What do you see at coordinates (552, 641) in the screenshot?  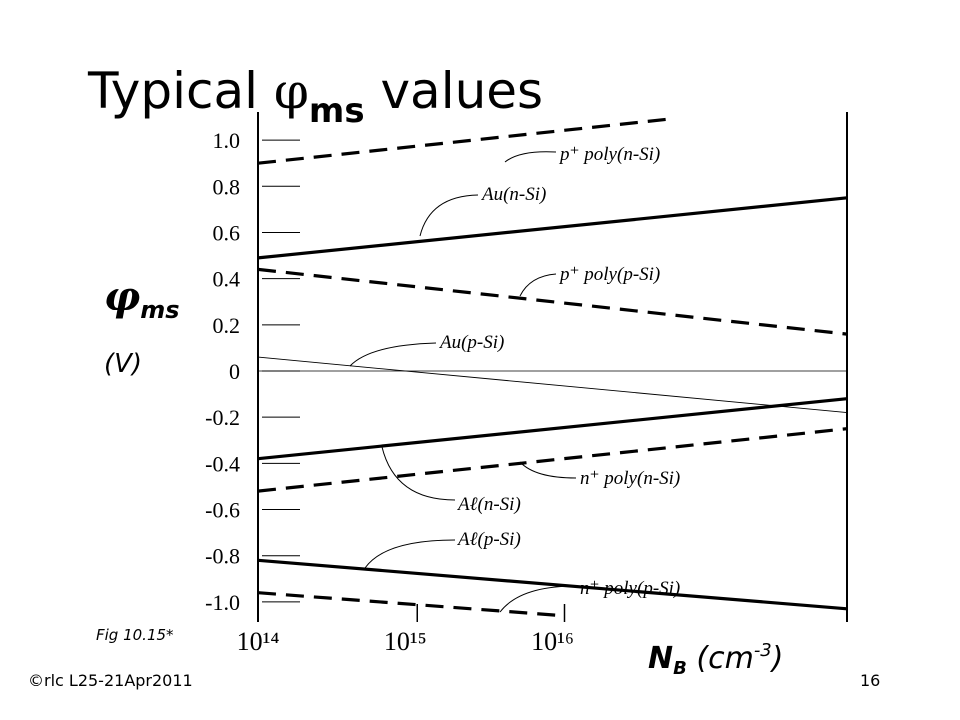 I see `x-tick-label: 10¹⁶` at bounding box center [552, 641].